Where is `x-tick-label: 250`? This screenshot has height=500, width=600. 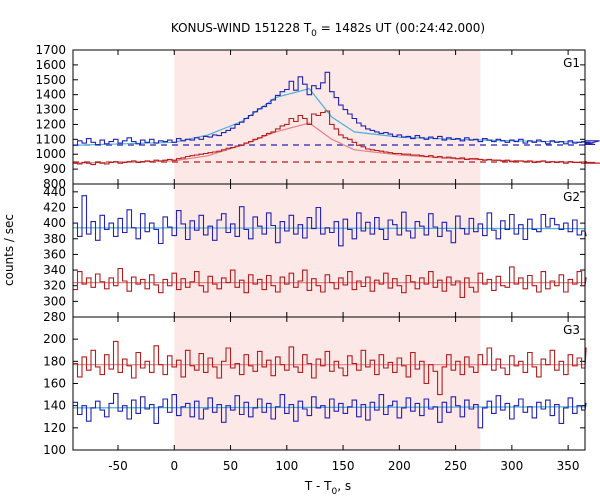
x-tick-label: 250 is located at coordinates (455, 466).